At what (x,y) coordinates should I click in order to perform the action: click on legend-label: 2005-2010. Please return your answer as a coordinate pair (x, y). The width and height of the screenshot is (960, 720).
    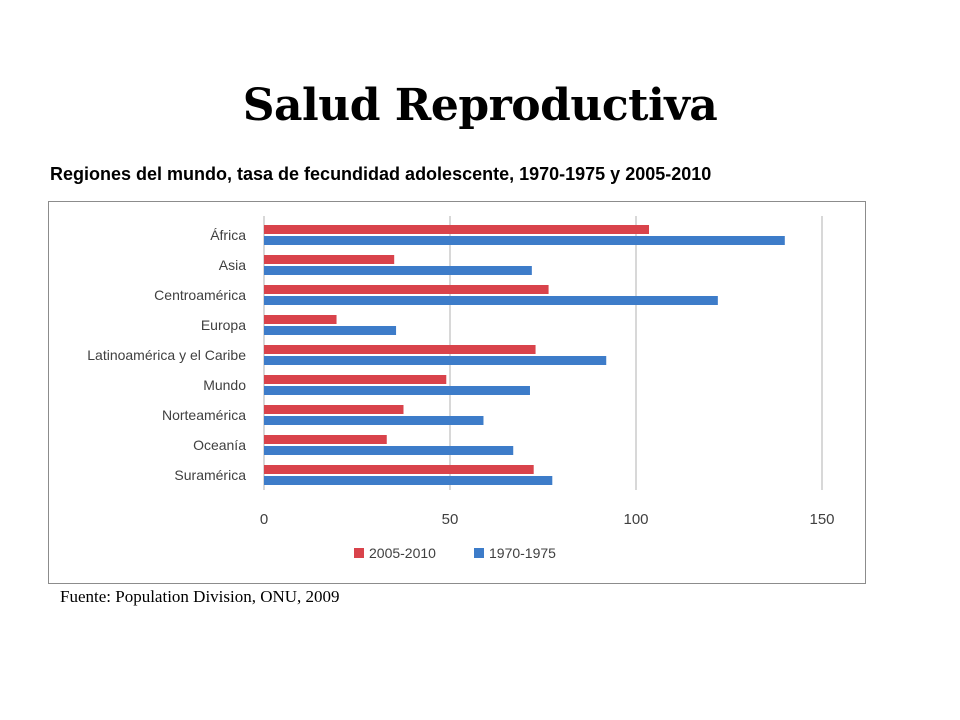
    Looking at the image, I should click on (402, 553).